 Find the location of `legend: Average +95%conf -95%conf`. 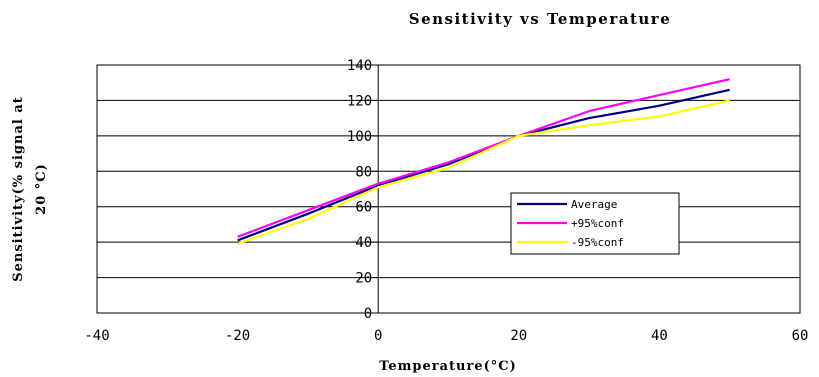

legend: Average +95%conf -95%conf is located at coordinates (595, 223).